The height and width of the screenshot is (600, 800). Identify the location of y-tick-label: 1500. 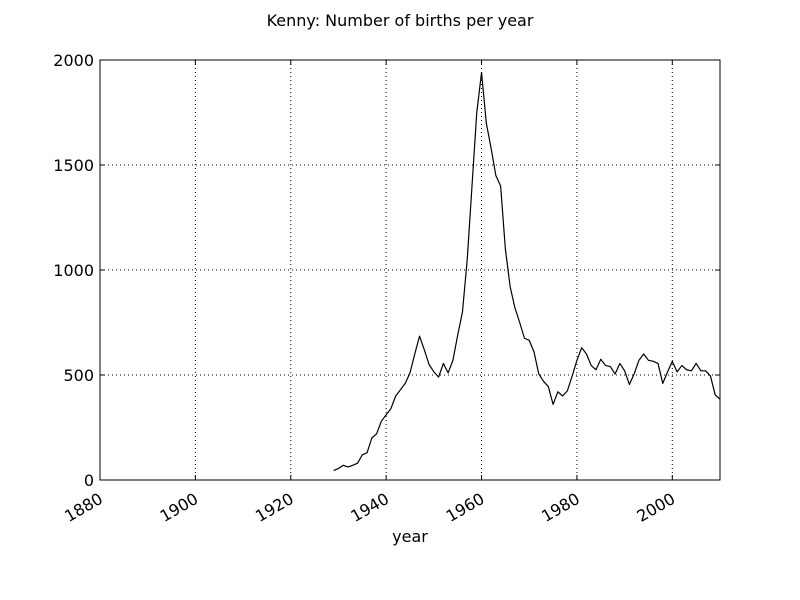
(73, 165).